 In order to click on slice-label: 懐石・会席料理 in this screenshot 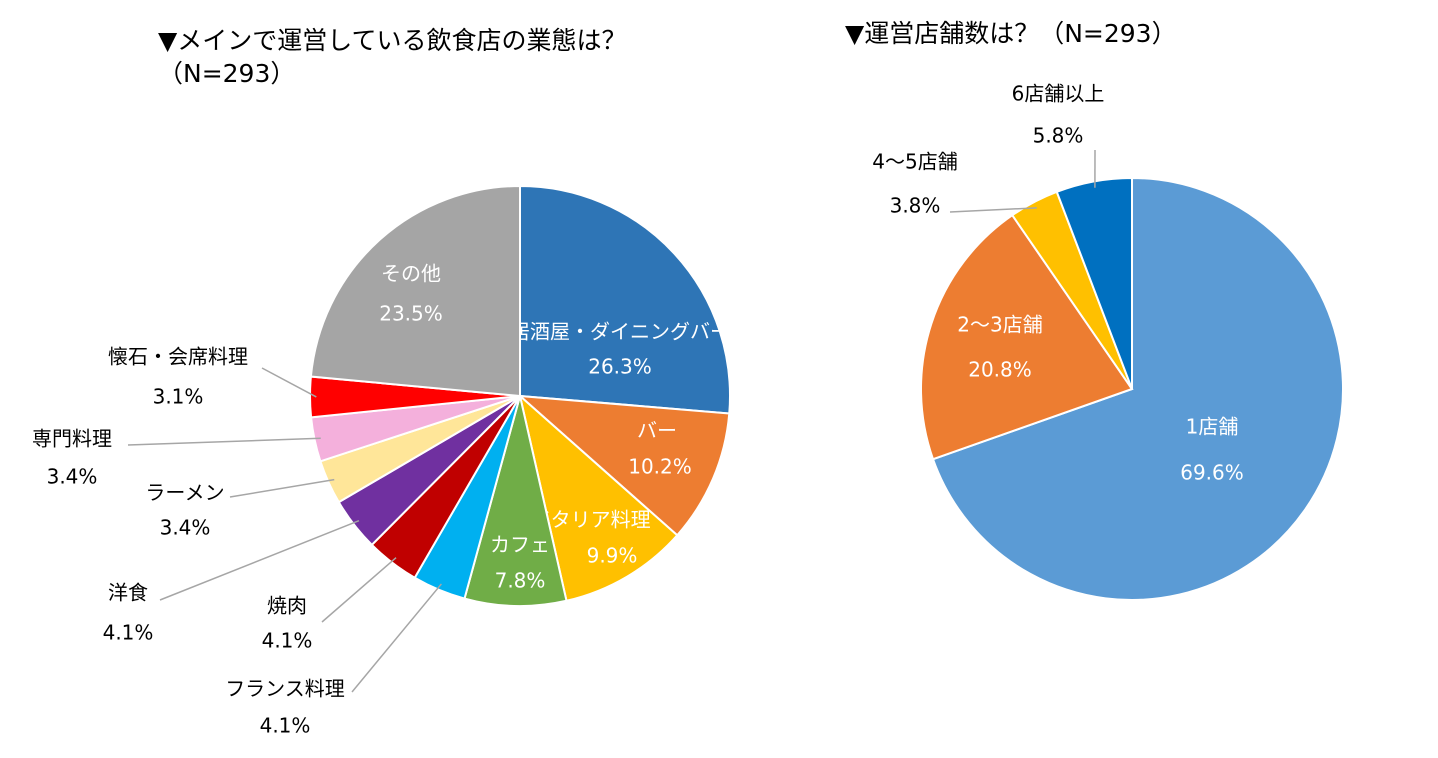, I will do `click(178, 357)`.